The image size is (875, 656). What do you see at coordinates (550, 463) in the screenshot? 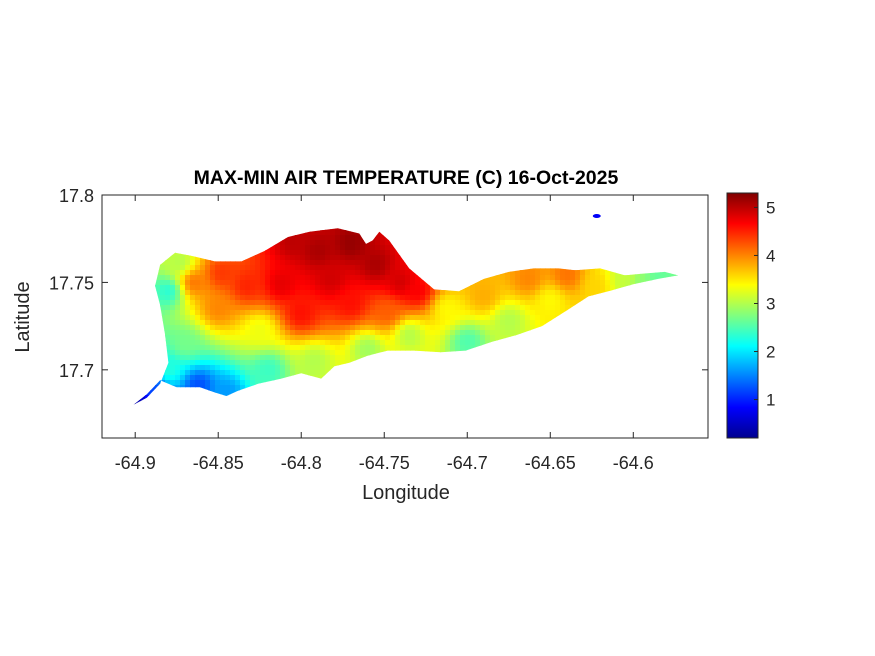
I see `x-tick-label: -64.65` at bounding box center [550, 463].